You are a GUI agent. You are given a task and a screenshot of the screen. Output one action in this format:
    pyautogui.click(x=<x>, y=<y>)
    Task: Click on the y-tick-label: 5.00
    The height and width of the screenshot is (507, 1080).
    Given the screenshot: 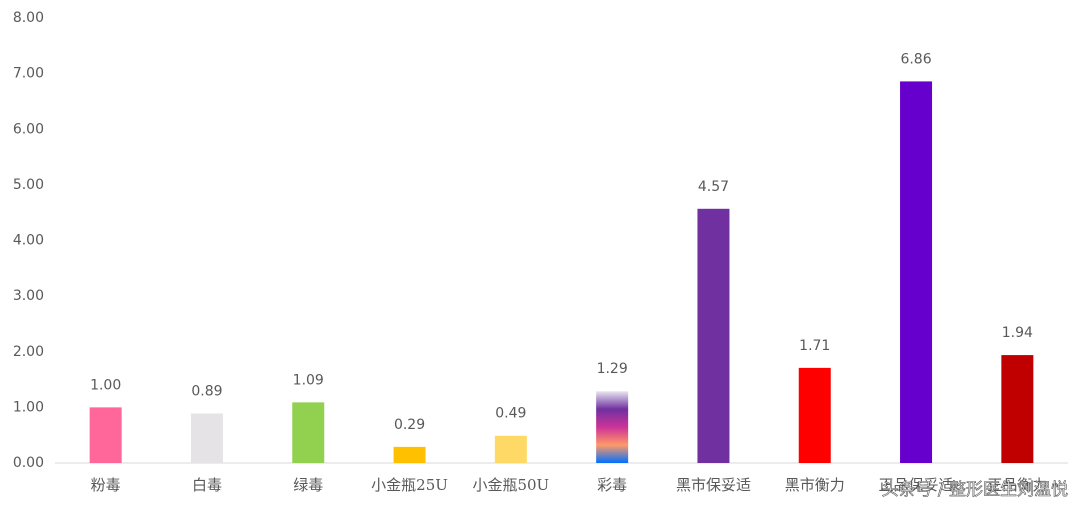 What is the action you would take?
    pyautogui.click(x=28, y=185)
    